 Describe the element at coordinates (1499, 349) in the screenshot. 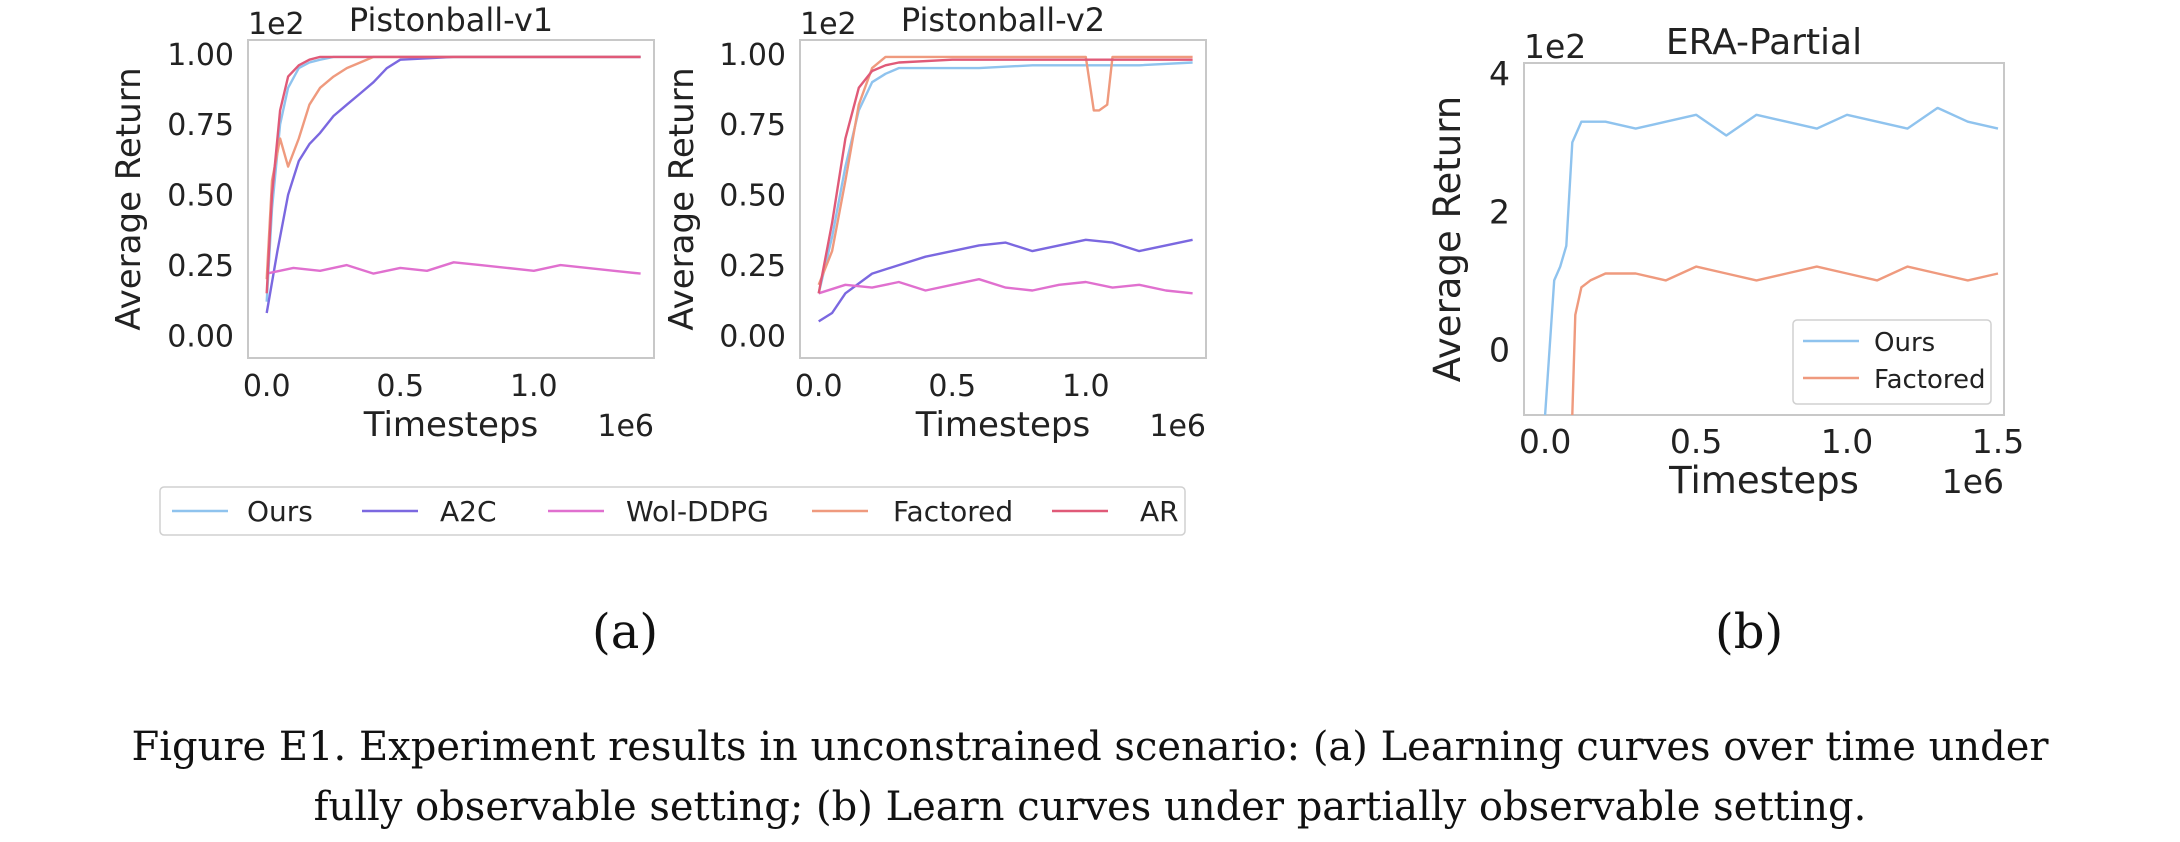

I see `y-tick-label: 0` at that location.